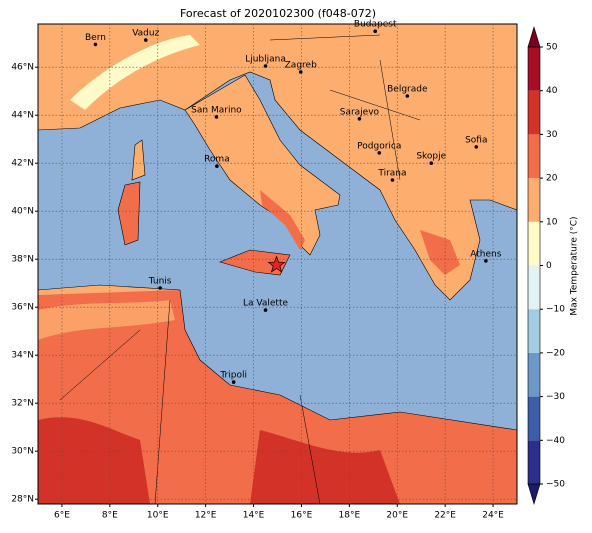 The height and width of the screenshot is (533, 592). Describe the element at coordinates (552, 135) in the screenshot. I see `colorbar-tick-label: 30` at that location.